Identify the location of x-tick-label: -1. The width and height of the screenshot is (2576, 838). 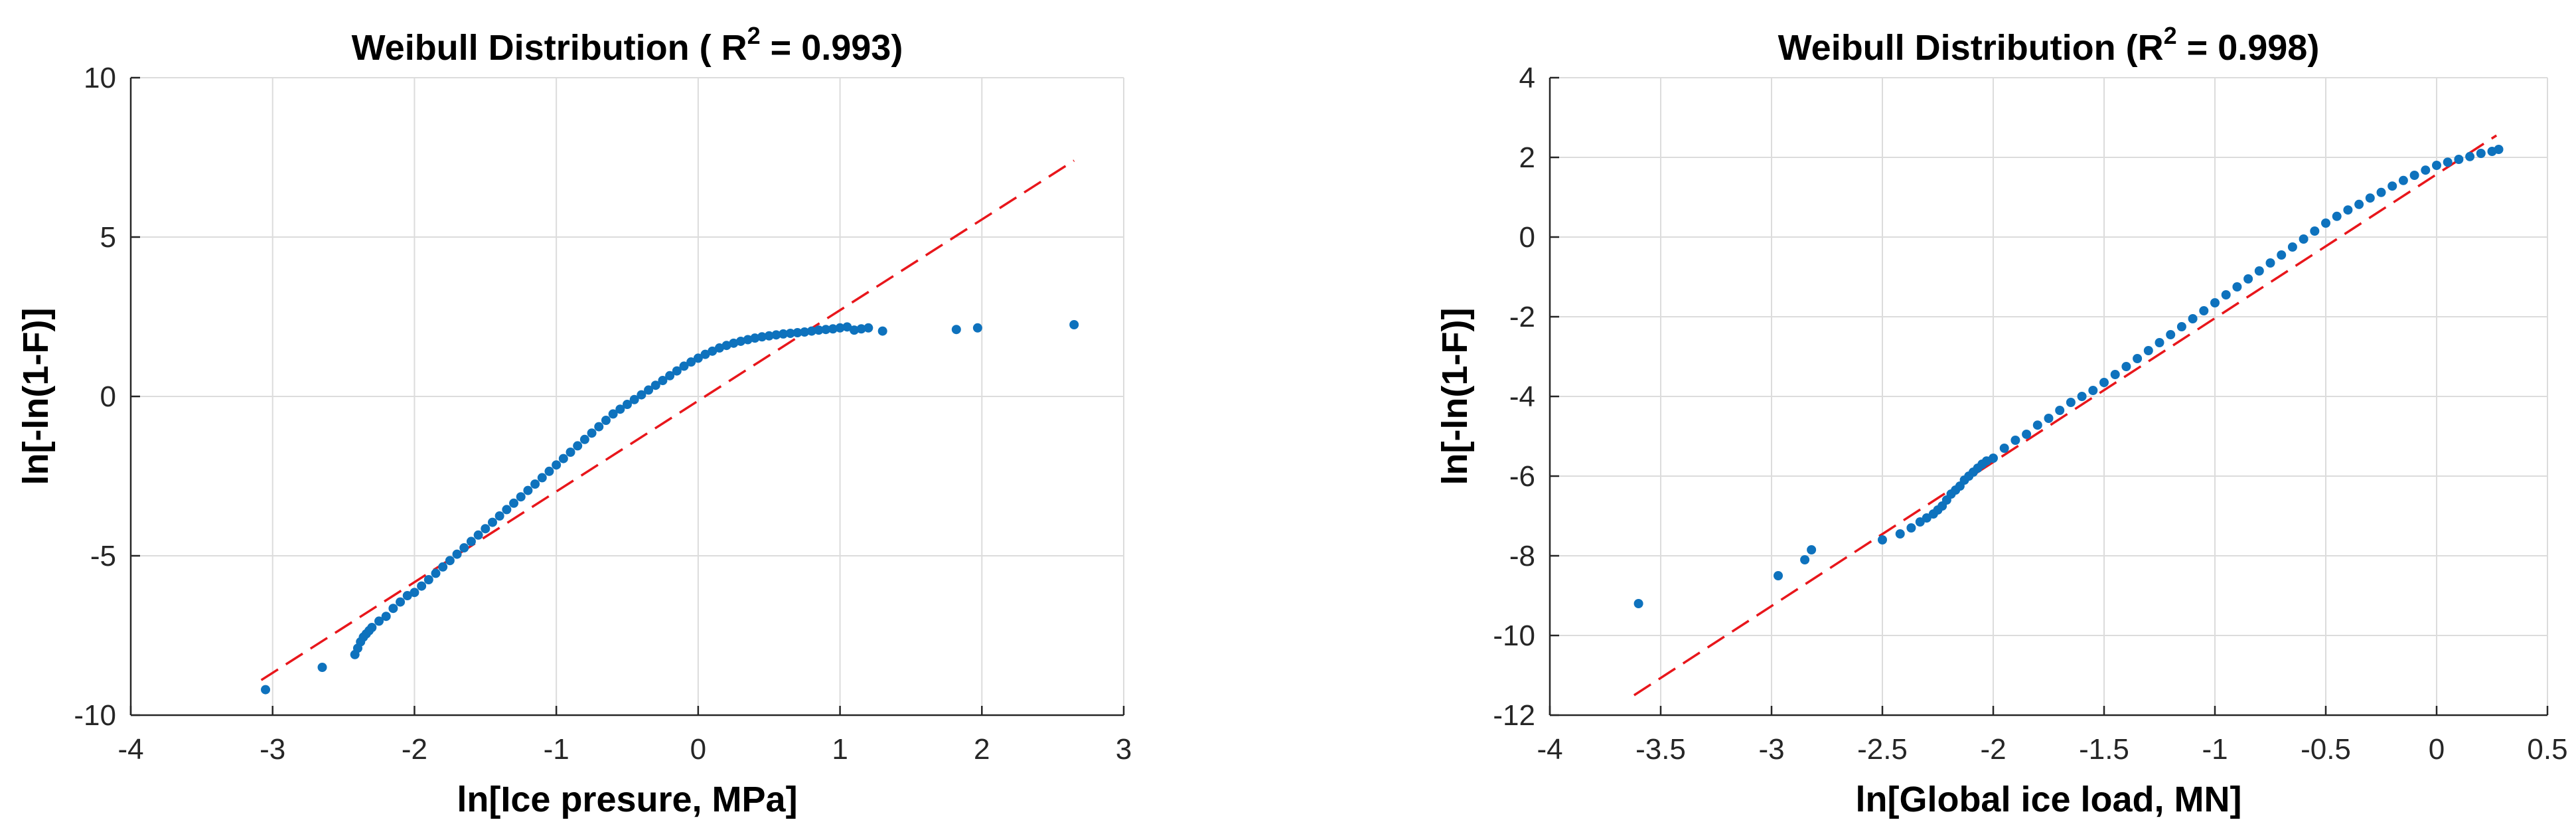
(2215, 749).